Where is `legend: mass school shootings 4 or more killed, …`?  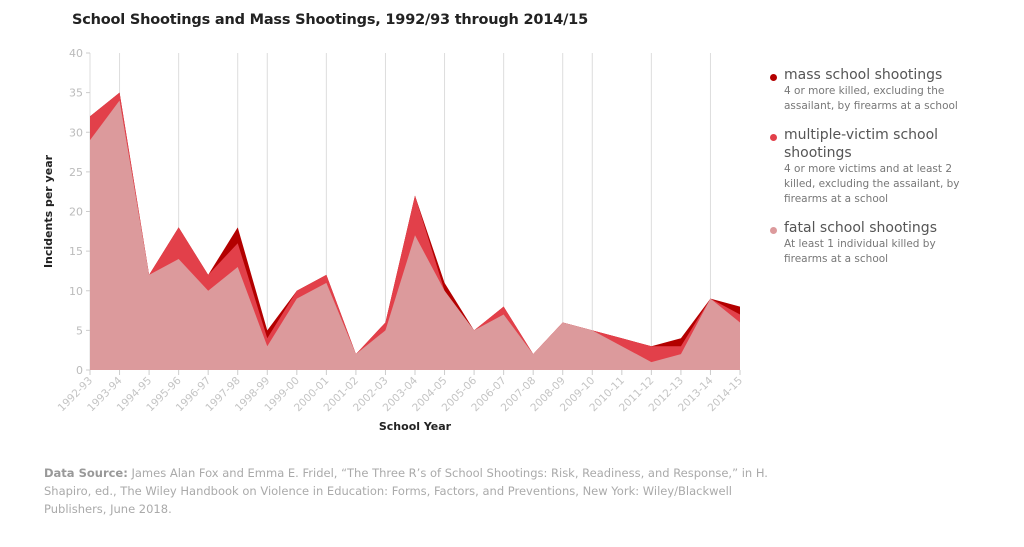 legend: mass school shootings 4 or more killed, … is located at coordinates (875, 172).